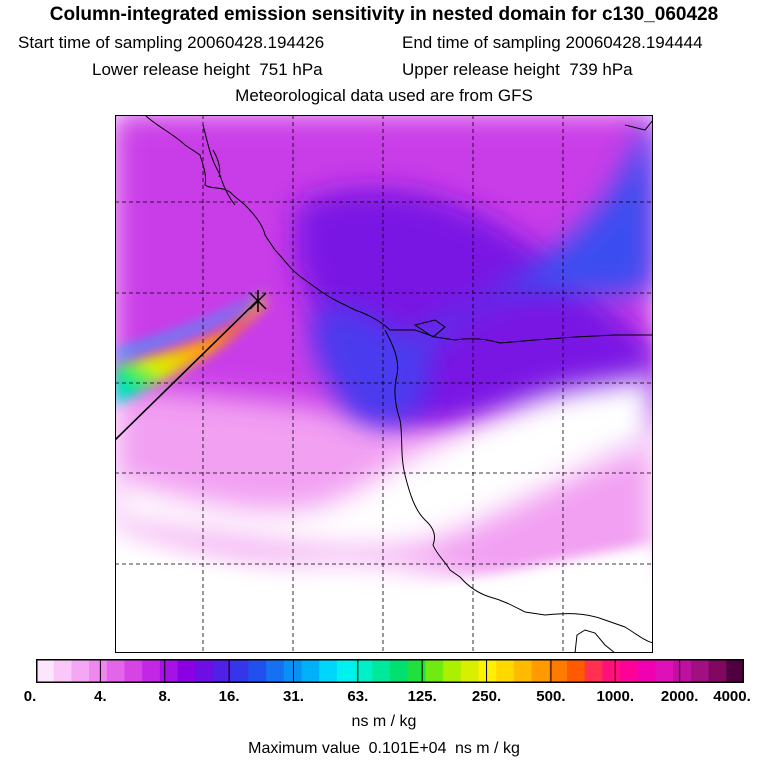  I want to click on colorbar-tick-label: 63., so click(358, 696).